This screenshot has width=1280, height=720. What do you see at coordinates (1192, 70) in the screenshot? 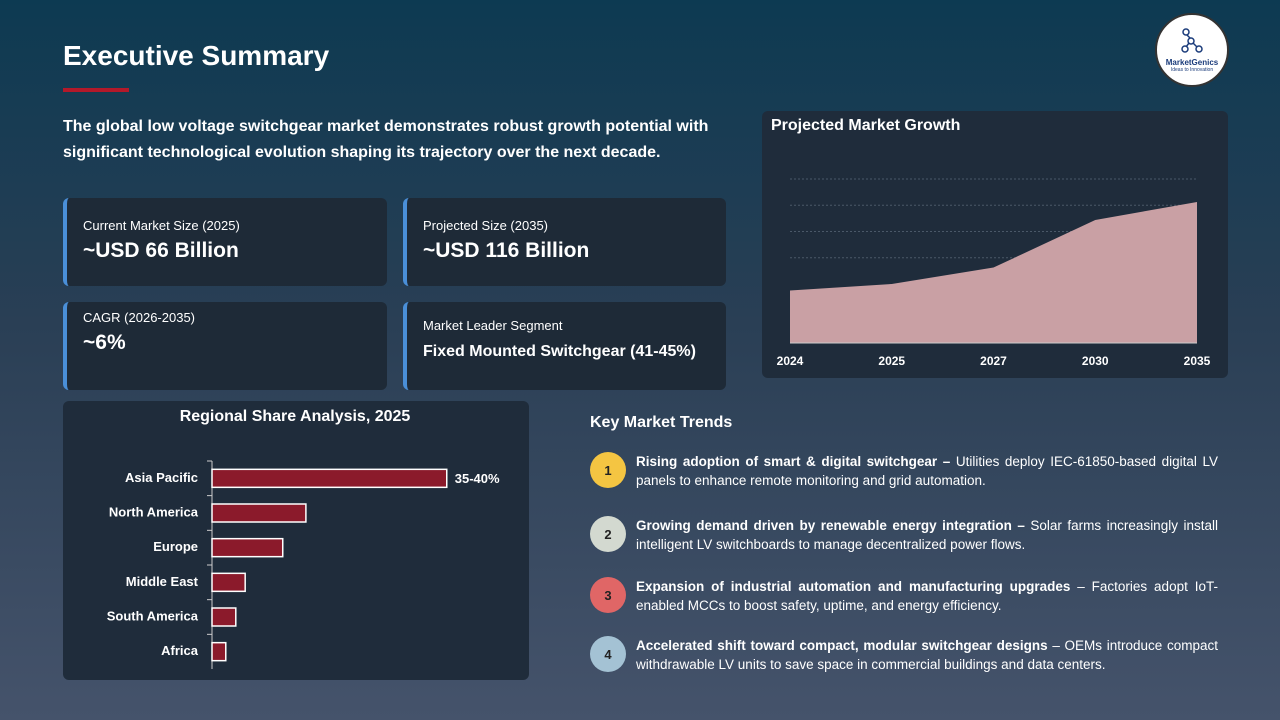
I see `logo-tagline: Ideas to Innovation` at bounding box center [1192, 70].